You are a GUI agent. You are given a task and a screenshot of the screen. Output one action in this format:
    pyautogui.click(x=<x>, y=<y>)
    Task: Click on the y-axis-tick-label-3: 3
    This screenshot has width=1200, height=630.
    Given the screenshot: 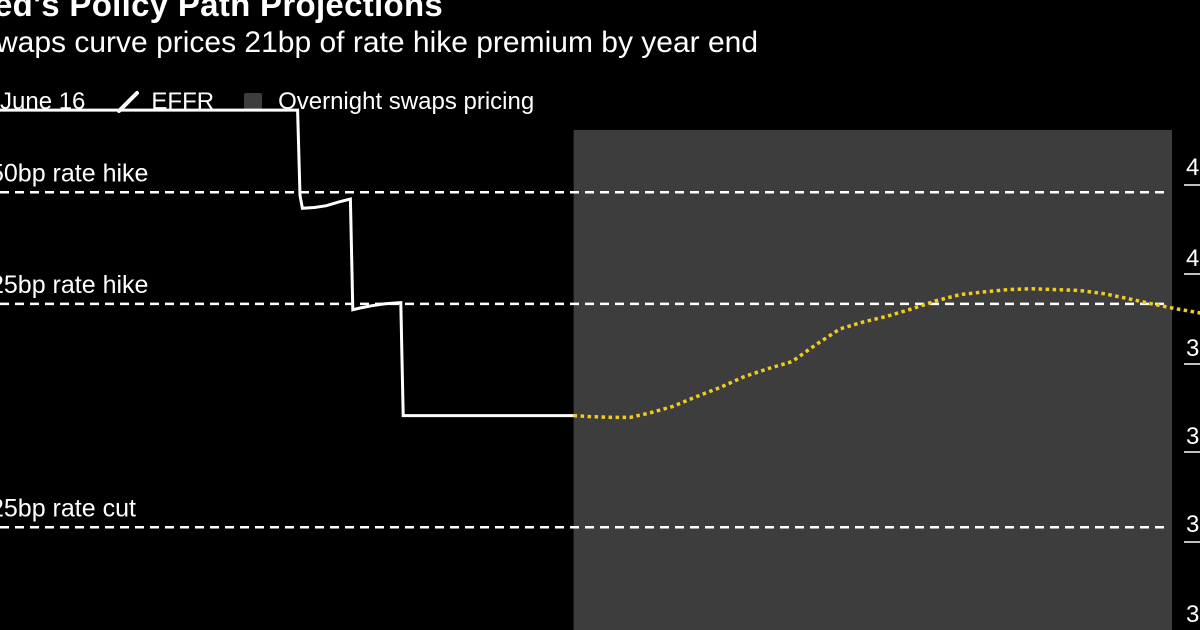 What is the action you would take?
    pyautogui.click(x=1192, y=436)
    